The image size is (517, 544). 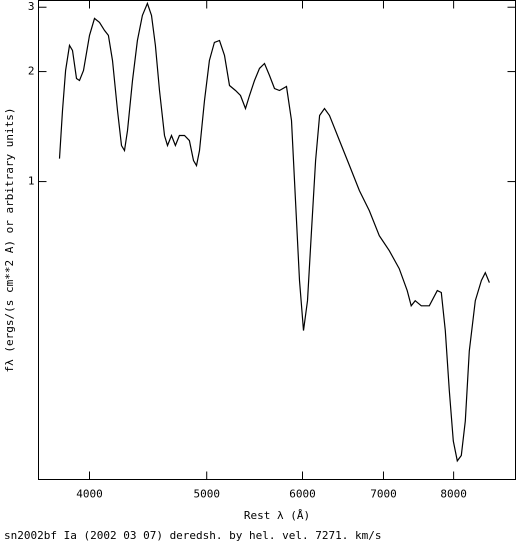 I want to click on y-axis-label: fλ (ergs/(s cm**2 A) or arbitrary units), so click(x=9, y=240).